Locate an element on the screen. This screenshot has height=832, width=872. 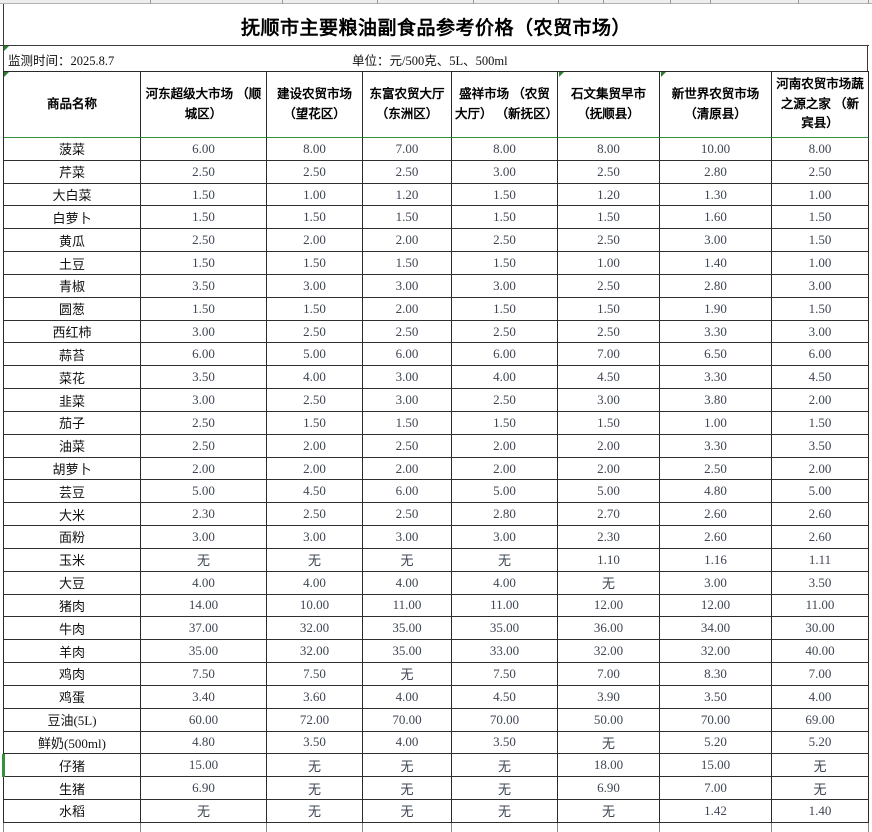
price-cell: 1.40 is located at coordinates (820, 811).